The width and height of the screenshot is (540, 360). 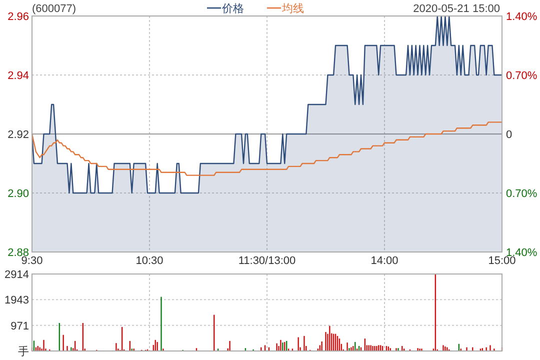 I want to click on y-tick-label: 2.96, so click(x=18, y=17).